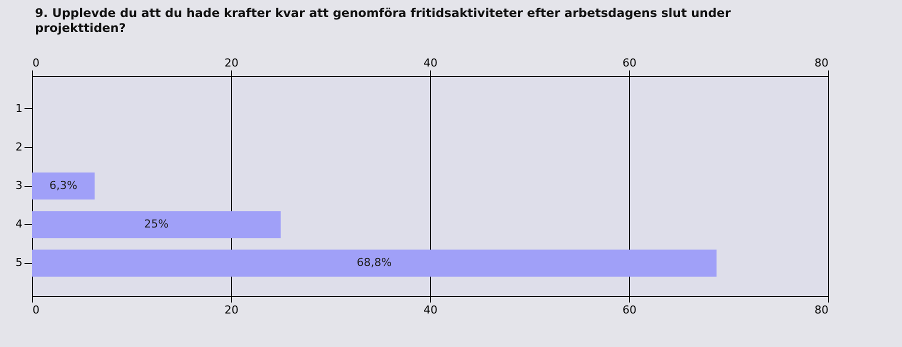 Image resolution: width=902 pixels, height=347 pixels. Describe the element at coordinates (374, 263) in the screenshot. I see `data-label: 68,8%` at that location.